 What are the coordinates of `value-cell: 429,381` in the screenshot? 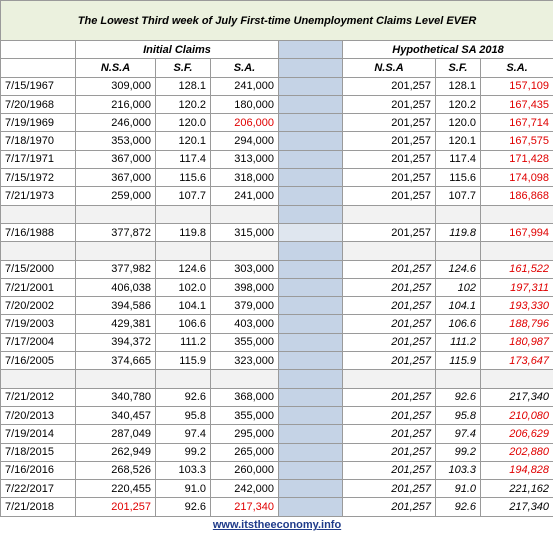 It's located at (115, 324).